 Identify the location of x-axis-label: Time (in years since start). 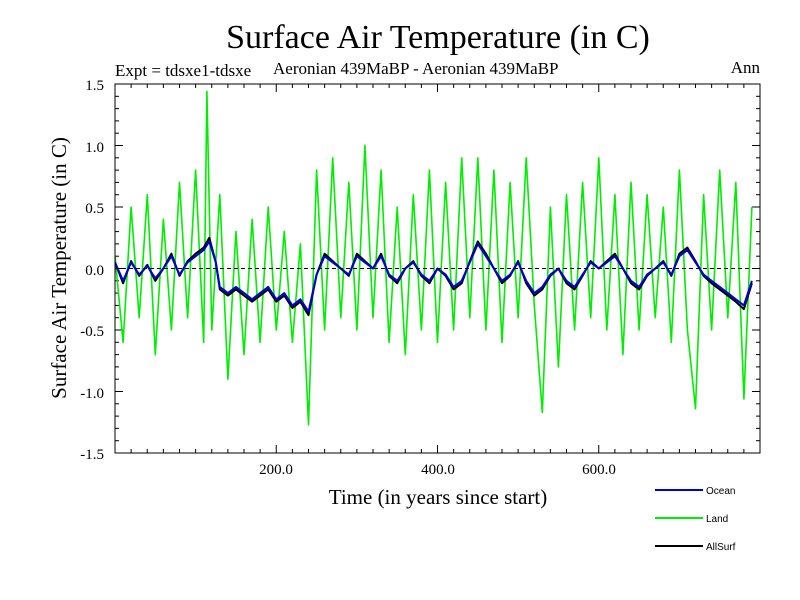
(438, 497).